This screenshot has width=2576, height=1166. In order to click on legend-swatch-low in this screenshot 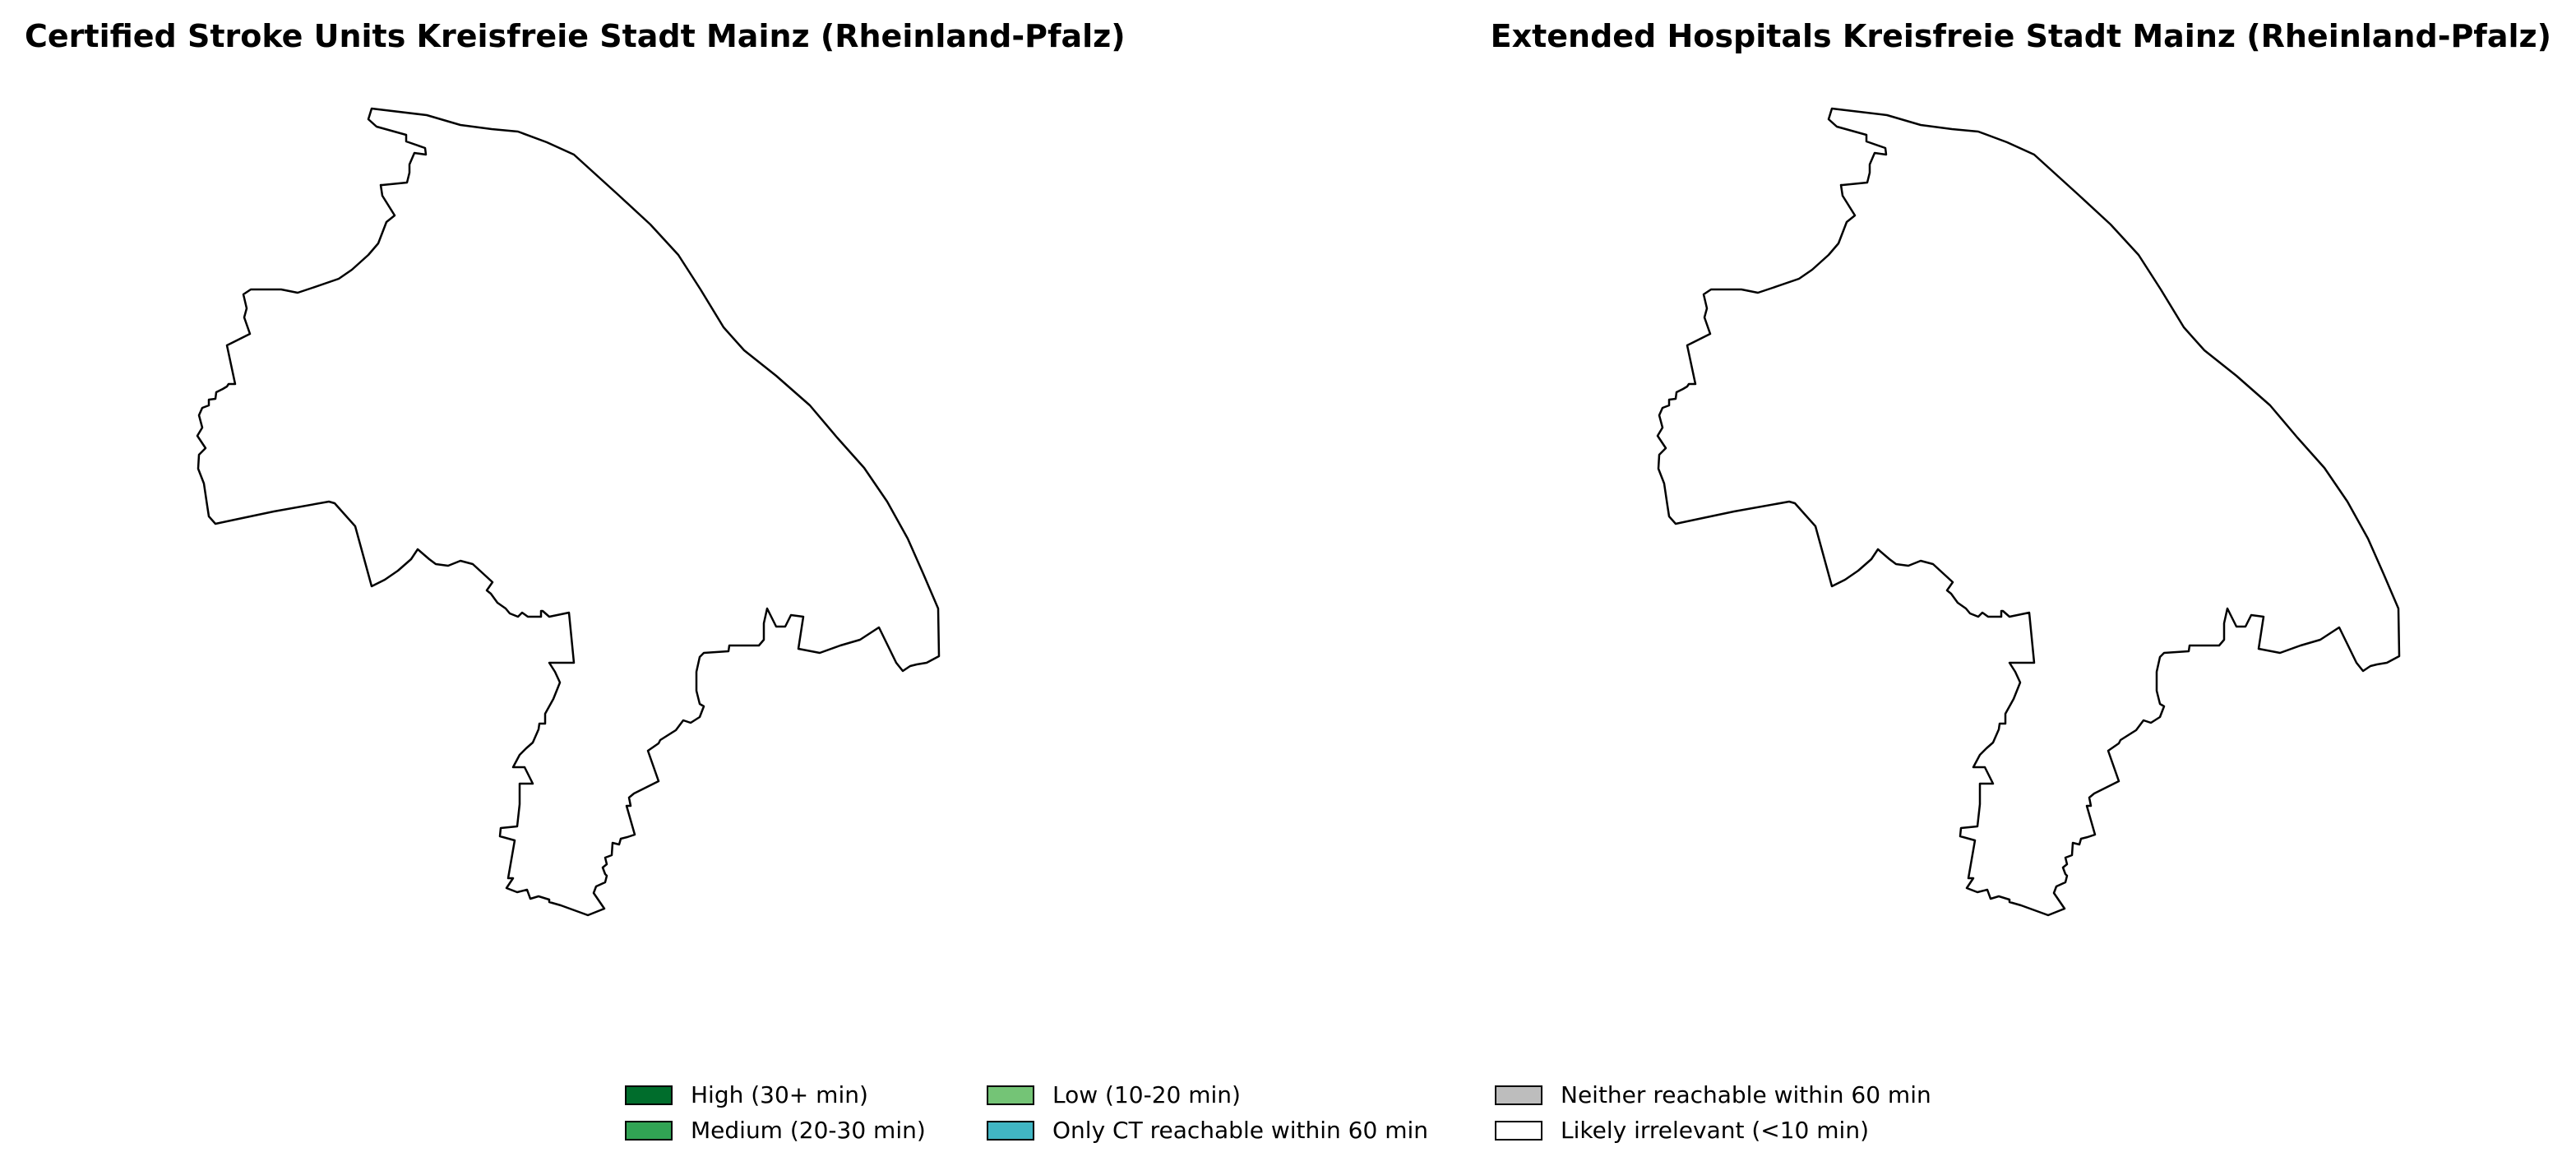, I will do `click(1010, 1095)`.